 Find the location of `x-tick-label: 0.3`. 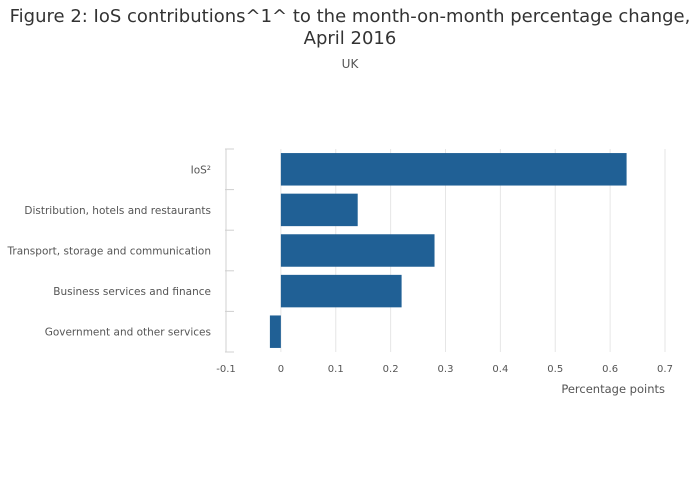

x-tick-label: 0.3 is located at coordinates (446, 369).